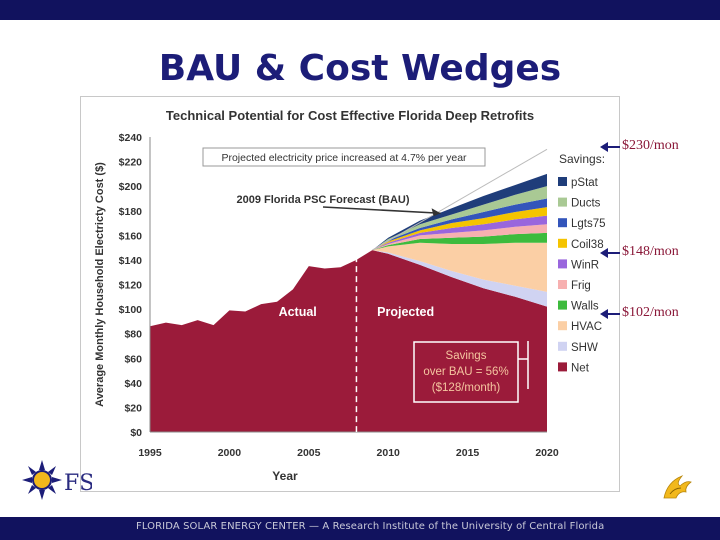  I want to click on footer-bar, so click(360, 528).